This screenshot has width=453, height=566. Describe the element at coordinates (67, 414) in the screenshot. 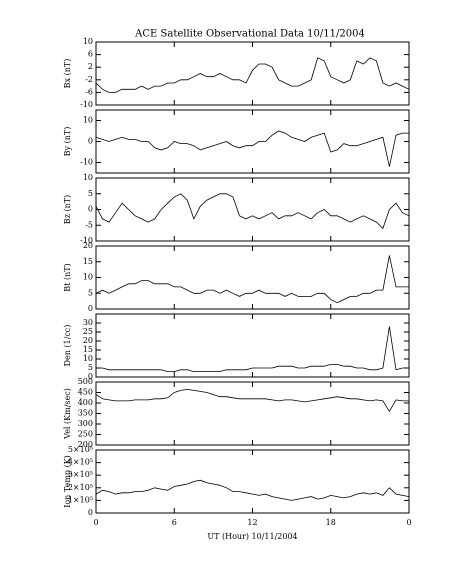

I see `y-axis-label: Vel (Km/sec)` at that location.